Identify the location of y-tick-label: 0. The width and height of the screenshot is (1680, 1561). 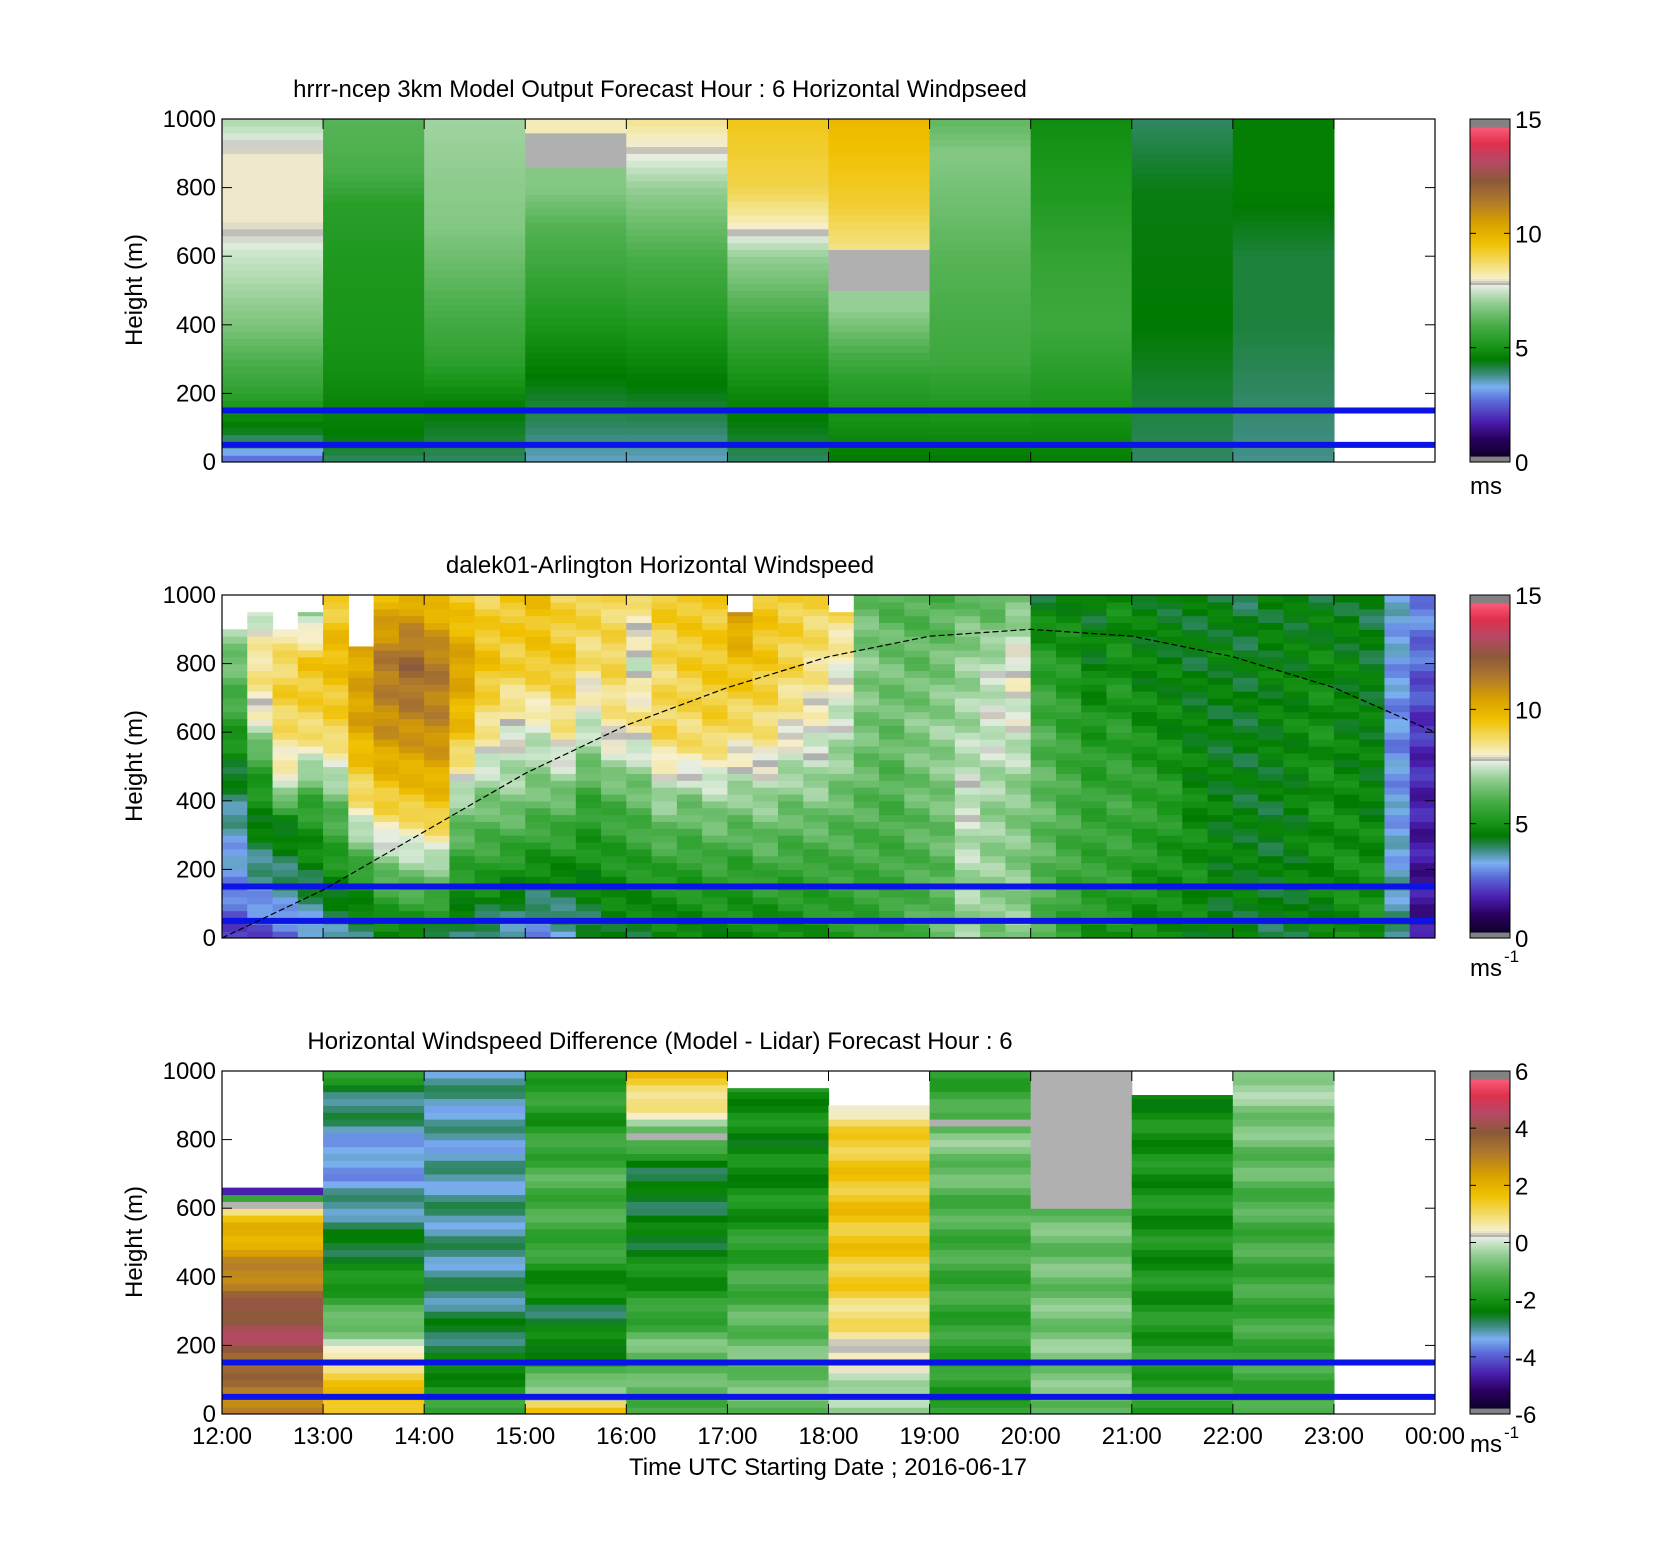
(209, 1414).